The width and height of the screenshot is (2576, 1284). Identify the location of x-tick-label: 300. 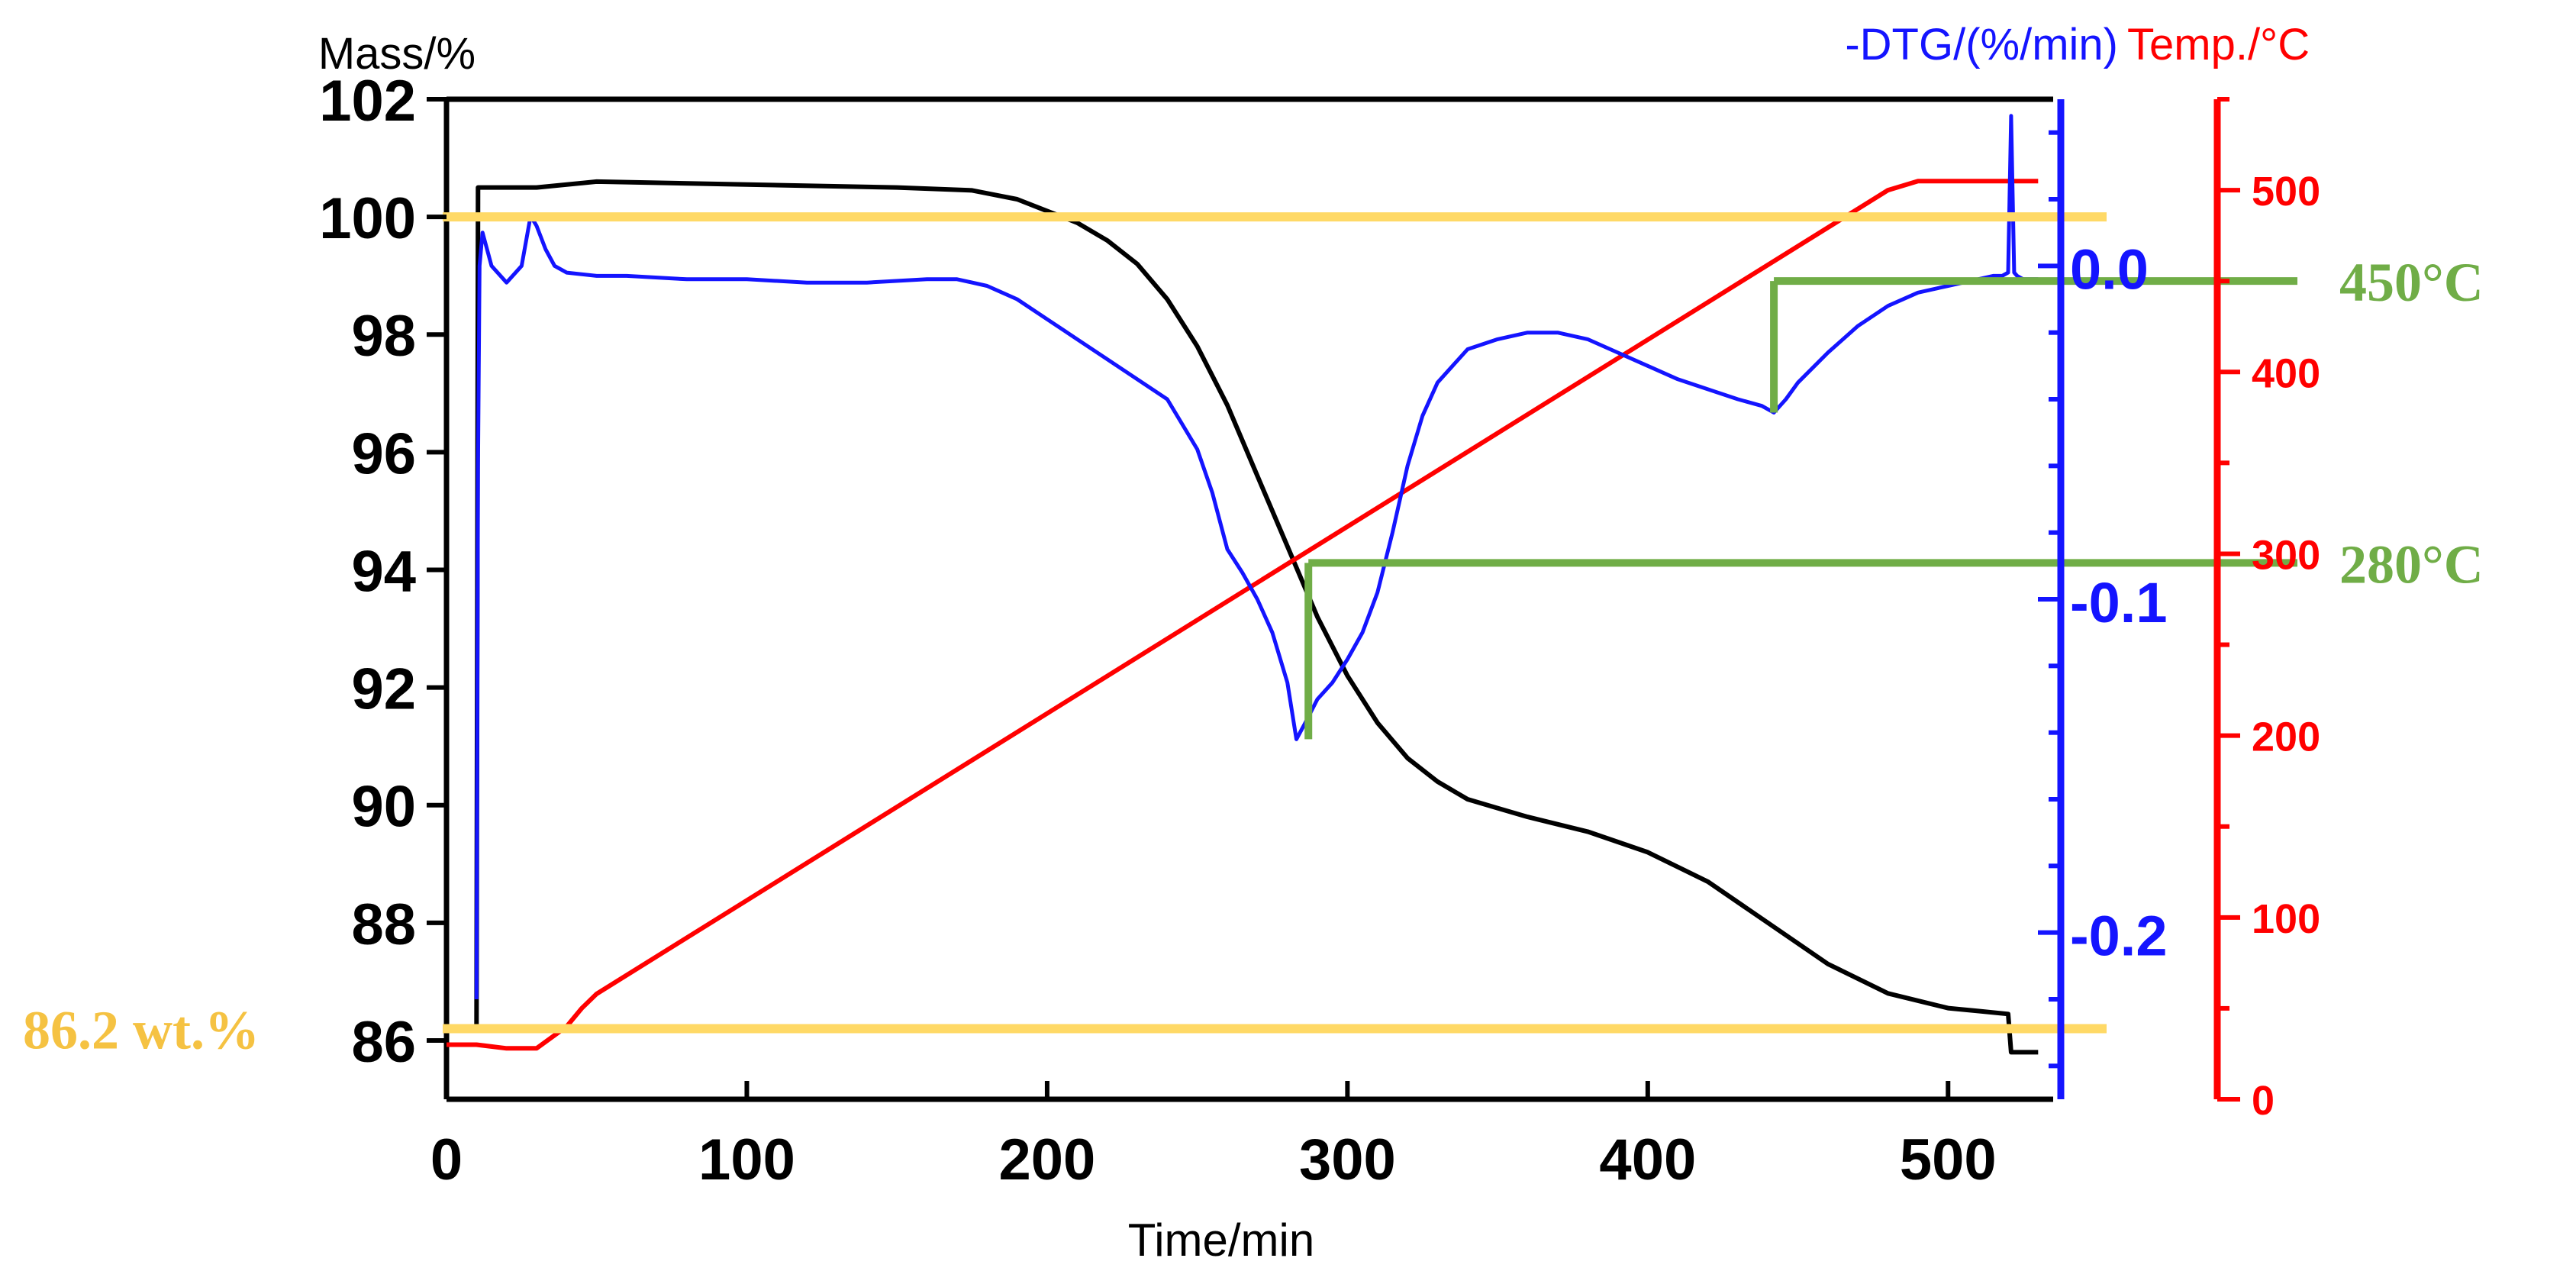
(1347, 1160).